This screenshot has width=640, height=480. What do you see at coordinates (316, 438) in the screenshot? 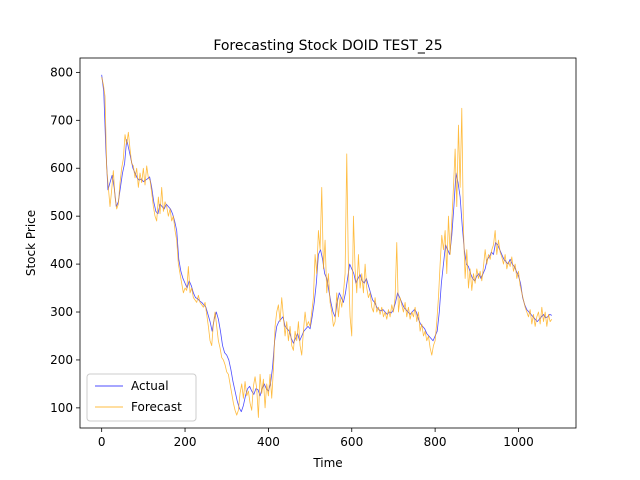
I see `x-axis: 0 200 400 600 800 1000` at bounding box center [316, 438].